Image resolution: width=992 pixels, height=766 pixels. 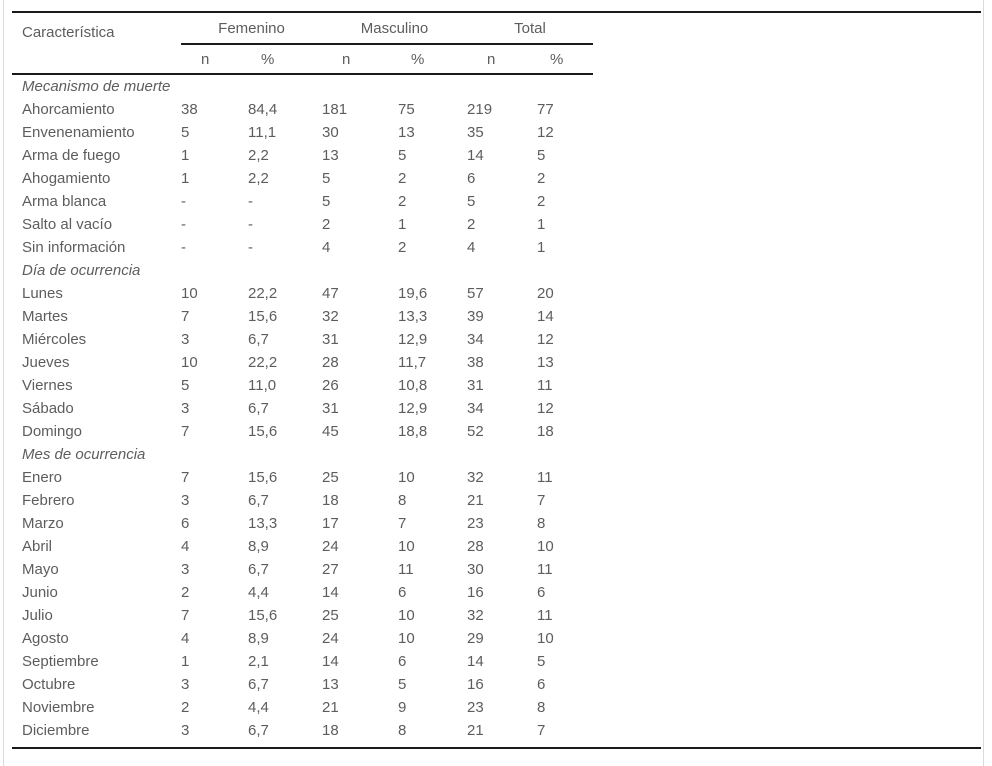 I want to click on cell-value: 20, so click(x=545, y=293).